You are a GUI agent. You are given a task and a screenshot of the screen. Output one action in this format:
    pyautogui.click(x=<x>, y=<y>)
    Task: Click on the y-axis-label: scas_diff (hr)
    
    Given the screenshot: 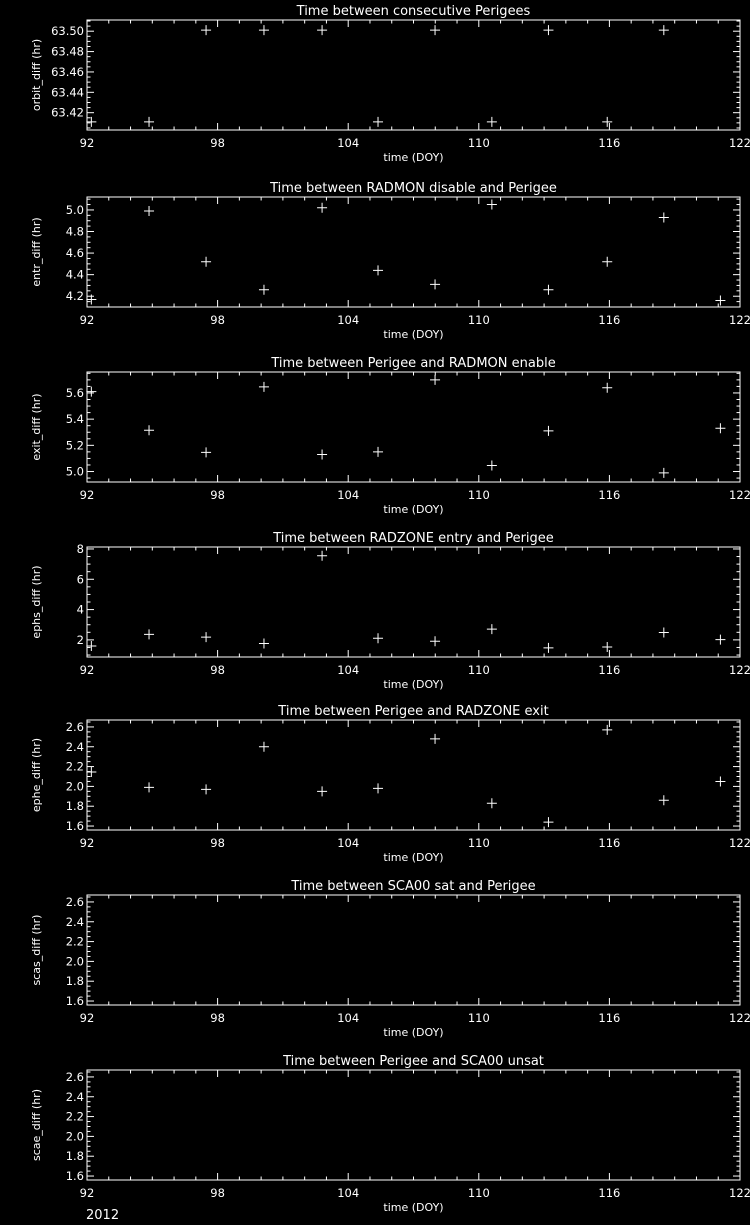 What is the action you would take?
    pyautogui.click(x=36, y=950)
    